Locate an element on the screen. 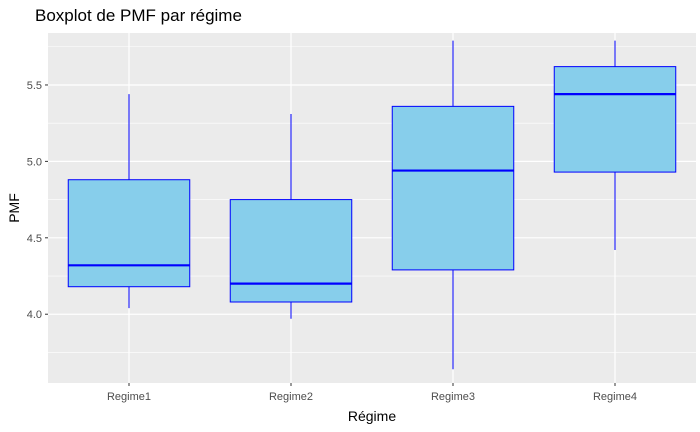 The height and width of the screenshot is (432, 700). x-tick-label: Regime2 is located at coordinates (291, 397).